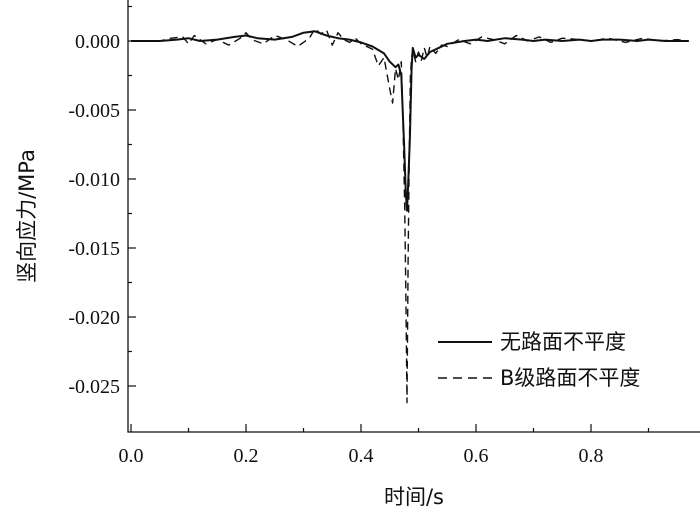  I want to click on y-axis: 0.000 -0.005 -0.010 -0.015 -0.020 -0.025, so click(102, 201).